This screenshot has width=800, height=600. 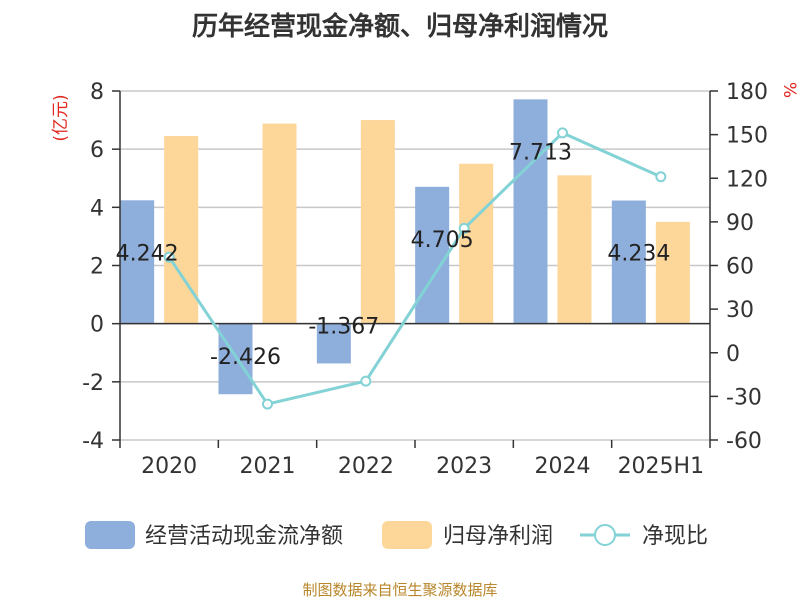 I want to click on x-tick-label: 2022, so click(x=366, y=466).